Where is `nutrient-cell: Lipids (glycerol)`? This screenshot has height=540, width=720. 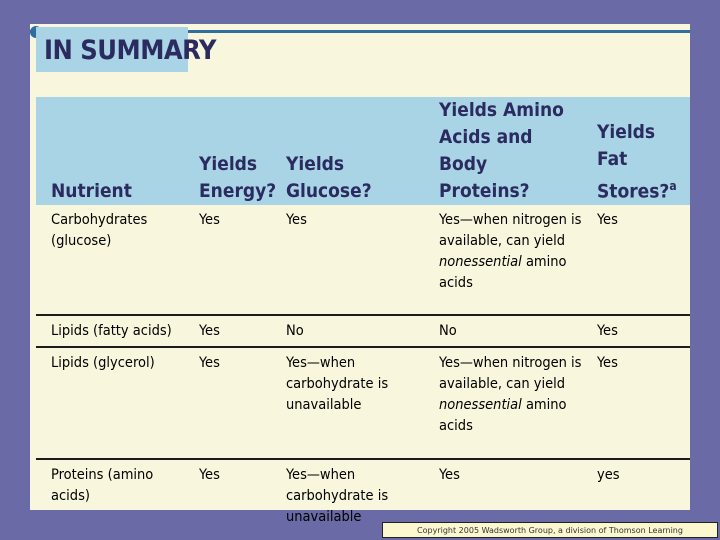 nutrient-cell: Lipids (glycerol) is located at coordinates (103, 363).